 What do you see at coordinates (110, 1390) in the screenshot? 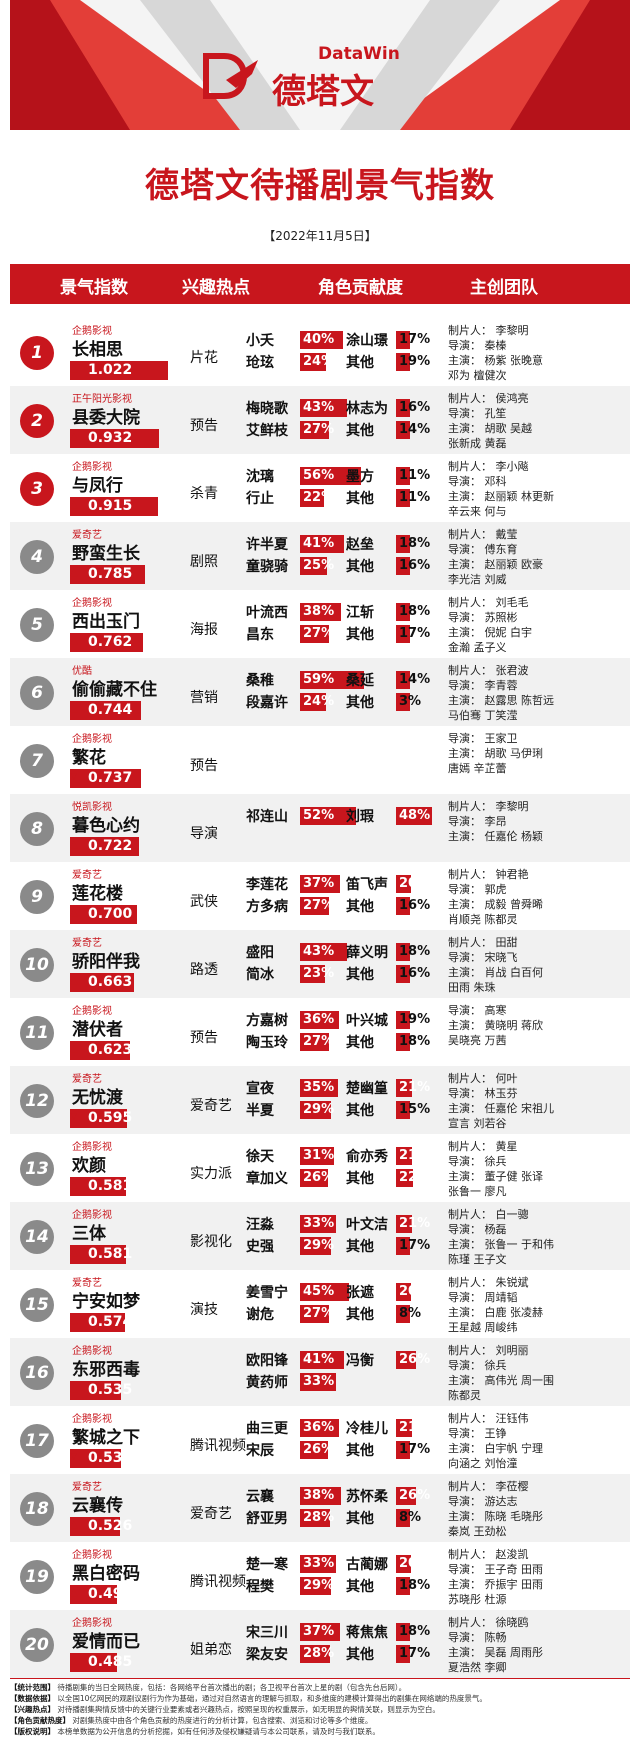
I see `index-value: 0.535` at bounding box center [110, 1390].